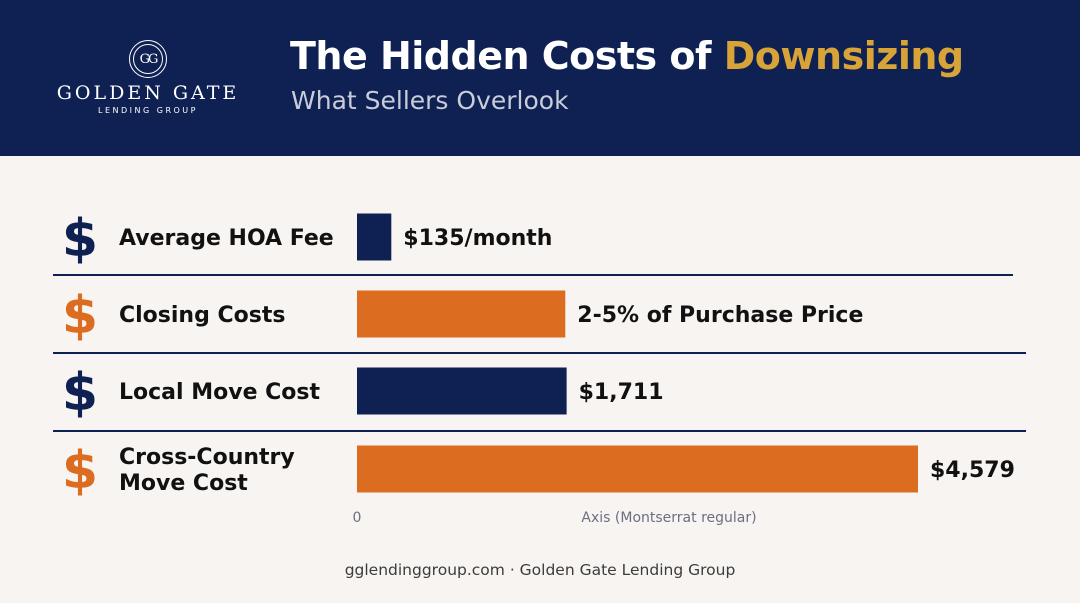 Image resolution: width=1080 pixels, height=603 pixels. What do you see at coordinates (207, 457) in the screenshot?
I see `category-label: Cross-Country` at bounding box center [207, 457].